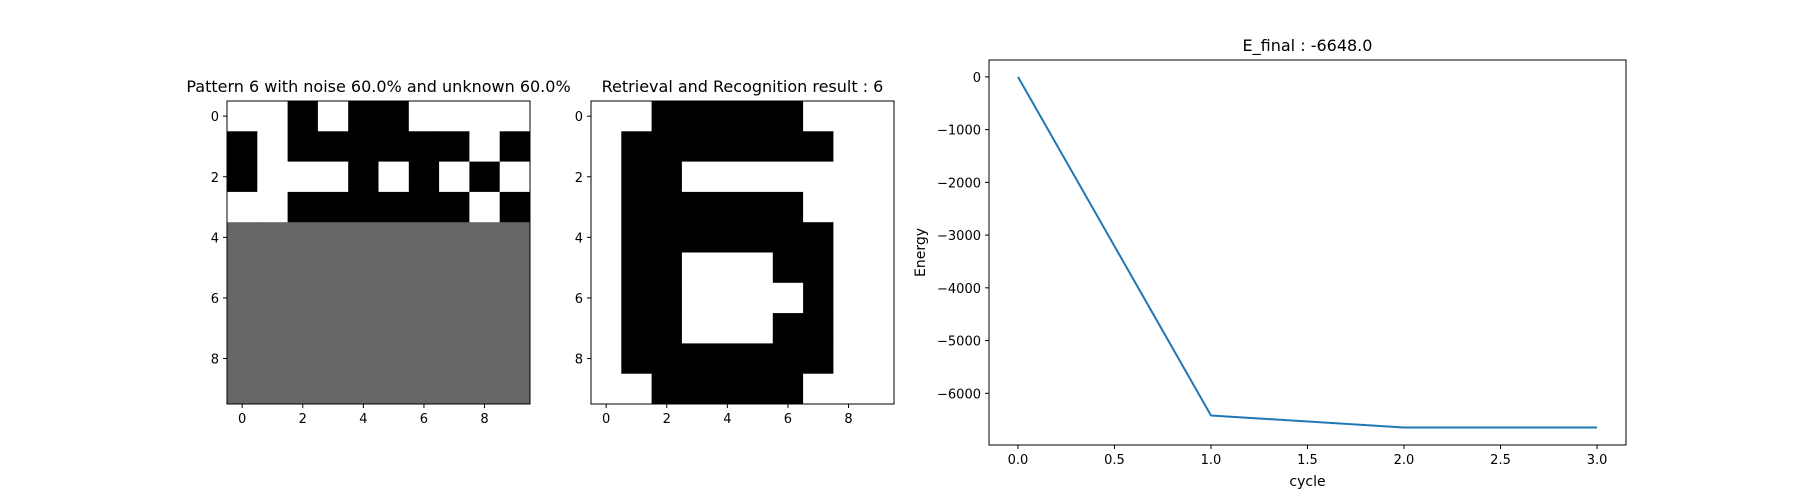 This screenshot has height=499, width=1800. What do you see at coordinates (743, 86) in the screenshot?
I see `chart-title: Retrieval and Recognition result : 6` at bounding box center [743, 86].